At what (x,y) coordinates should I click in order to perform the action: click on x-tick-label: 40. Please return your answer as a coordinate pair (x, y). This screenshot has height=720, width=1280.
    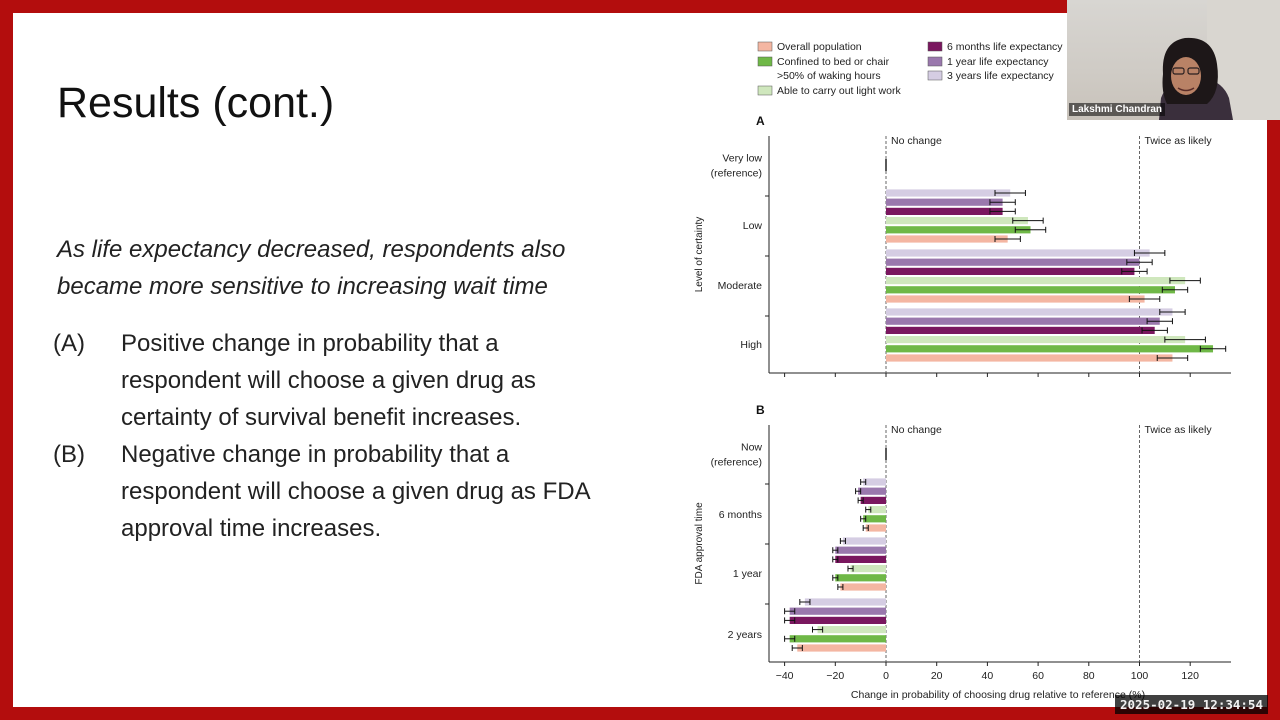
    Looking at the image, I should click on (988, 676).